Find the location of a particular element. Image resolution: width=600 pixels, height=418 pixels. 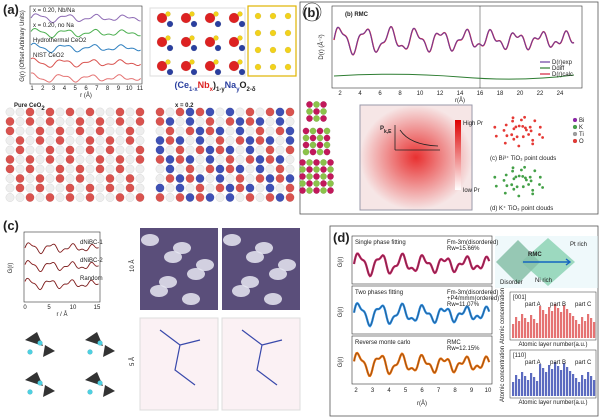

x-axis-label: r (Å) is located at coordinates (86, 95).